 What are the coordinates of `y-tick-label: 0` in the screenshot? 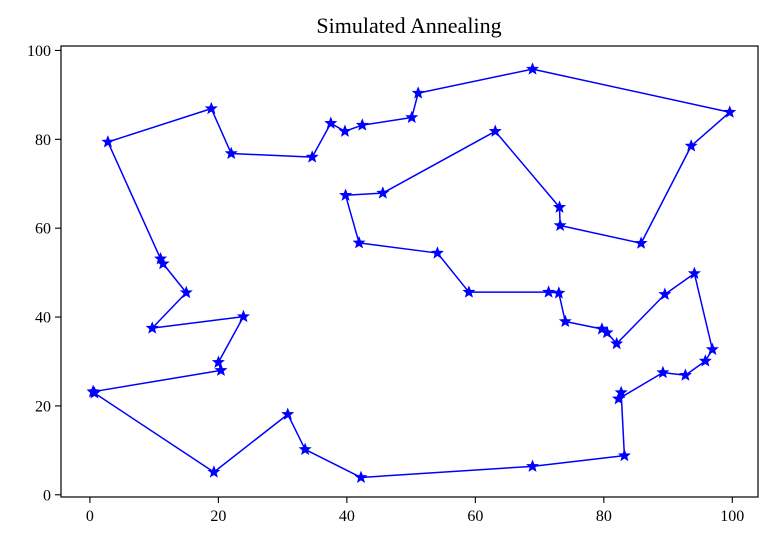 It's located at (47, 495).